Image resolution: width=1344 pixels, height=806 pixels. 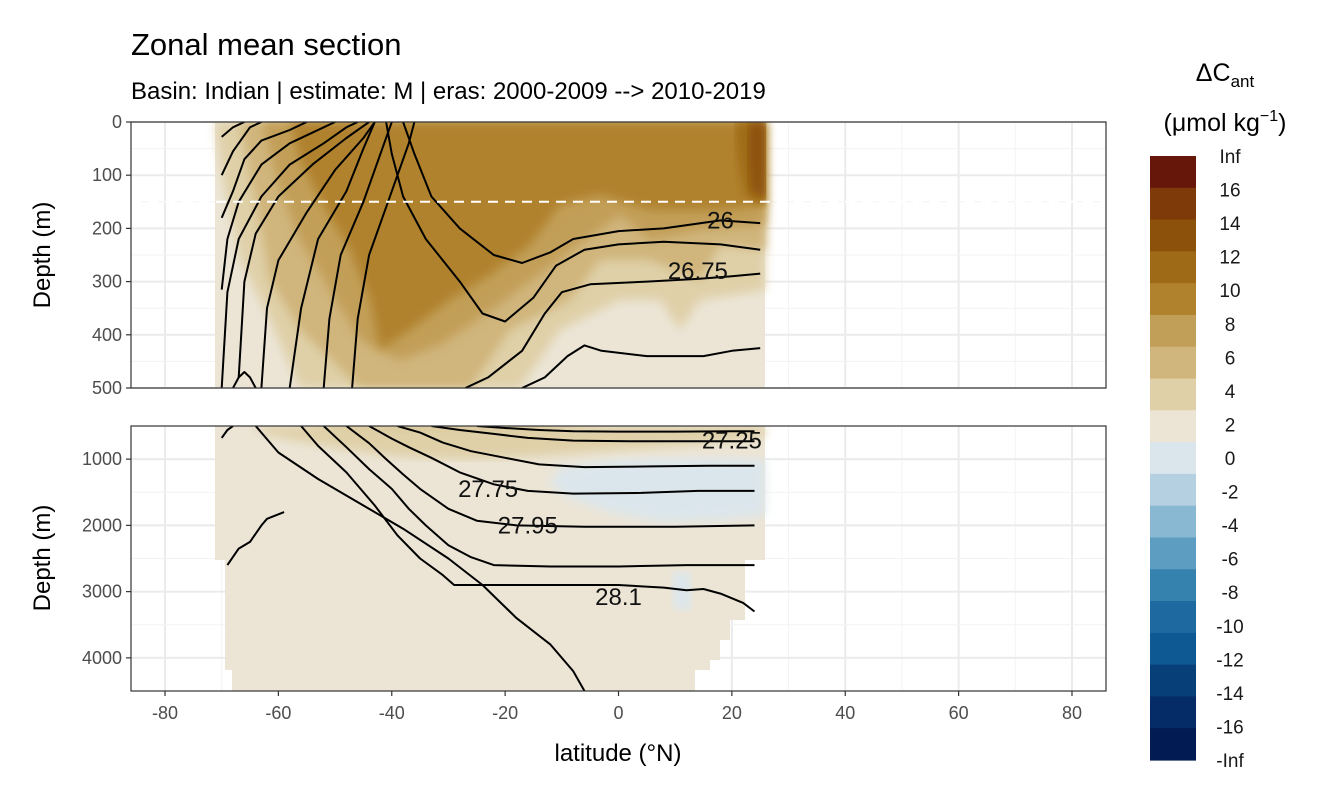 I want to click on legend-title: ΔCant, so click(x=1225, y=75).